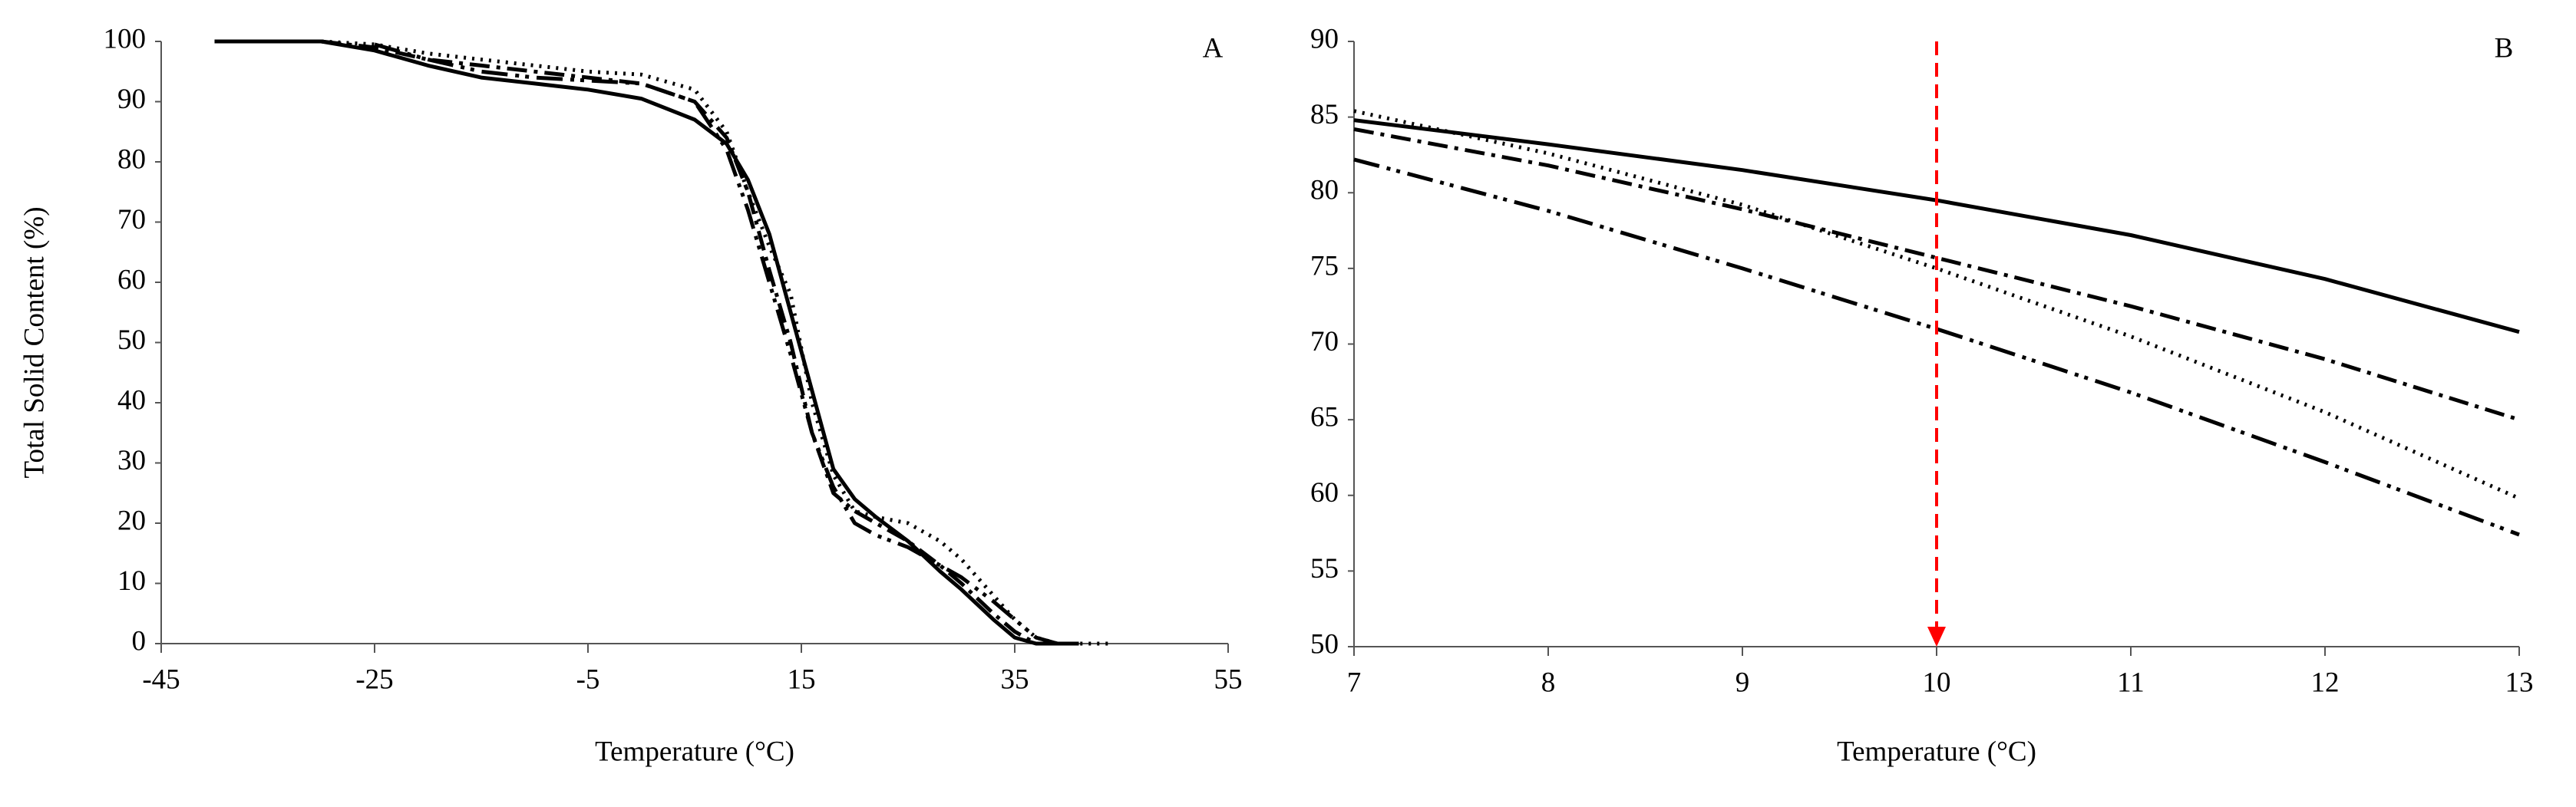 The width and height of the screenshot is (2576, 807). What do you see at coordinates (34, 342) in the screenshot?
I see `y-axis-label: Total Solid Content (%)` at bounding box center [34, 342].